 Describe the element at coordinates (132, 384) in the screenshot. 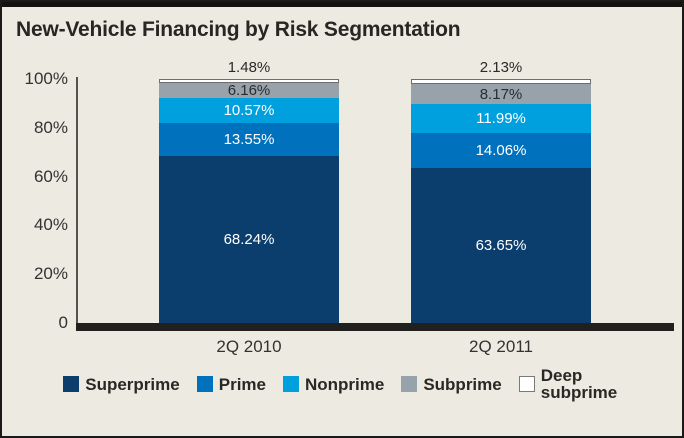

I see `legend-label: Superprime` at that location.